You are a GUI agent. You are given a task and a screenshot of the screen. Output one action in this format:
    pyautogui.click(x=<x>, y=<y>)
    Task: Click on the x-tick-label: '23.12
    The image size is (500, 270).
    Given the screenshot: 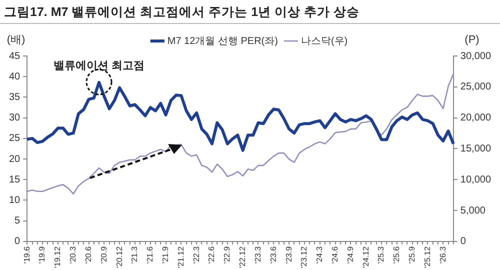 What is the action you would take?
    pyautogui.click(x=304, y=257)
    